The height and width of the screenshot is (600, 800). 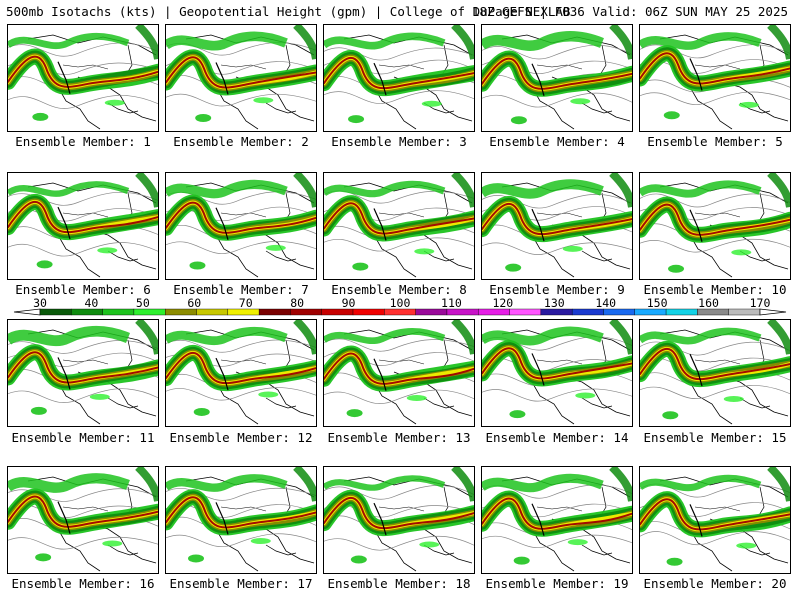 I want to click on colorbar-tick-label: 150, so click(x=657, y=303).